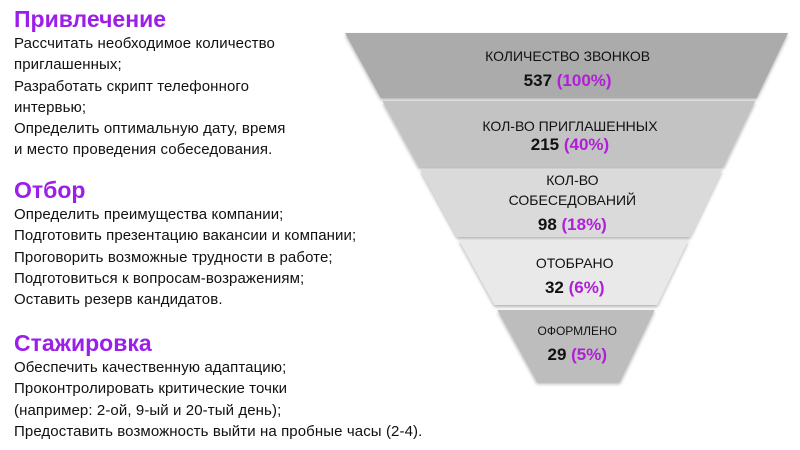 The width and height of the screenshot is (800, 450). What do you see at coordinates (587, 287) in the screenshot?
I see `funnel-stage-percent: (6%)` at bounding box center [587, 287].